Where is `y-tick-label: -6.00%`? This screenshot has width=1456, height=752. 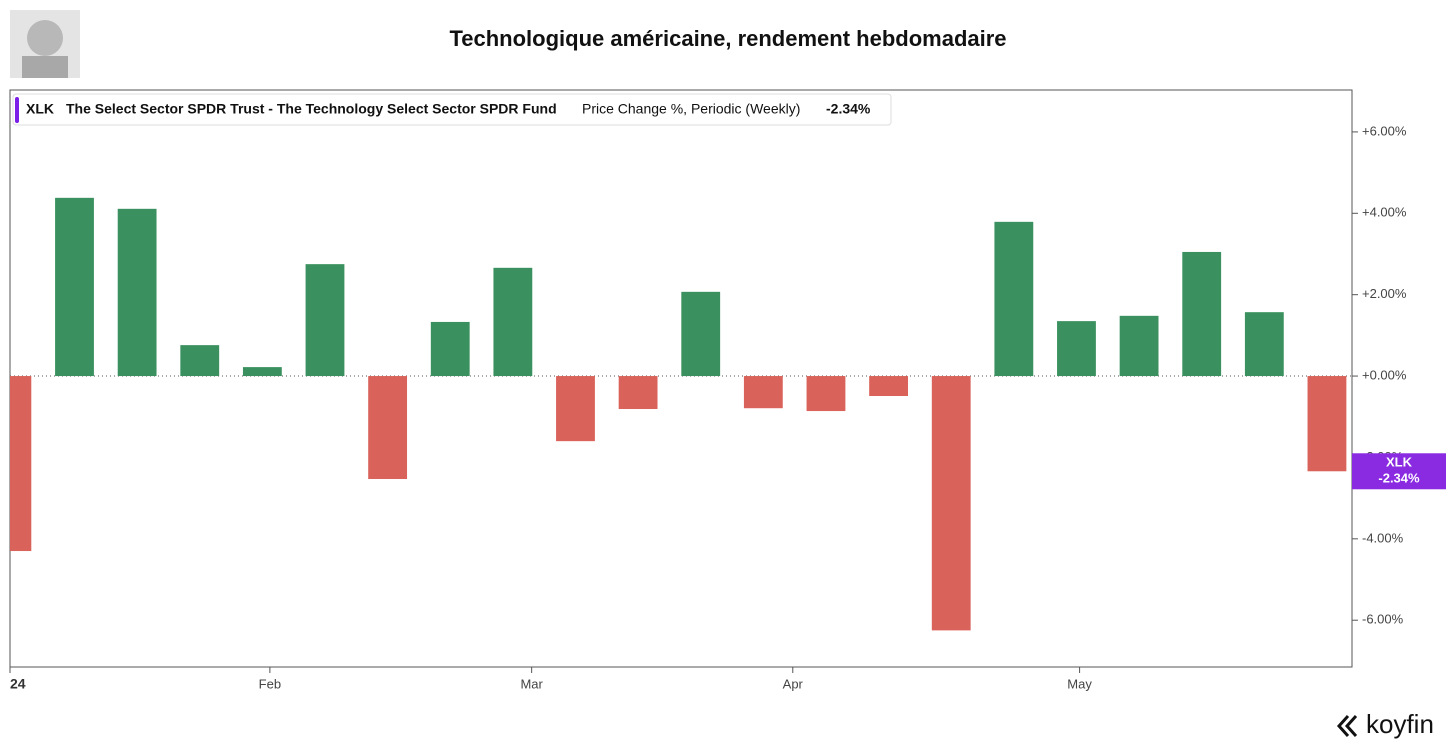
y-tick-label: -6.00% is located at coordinates (1383, 619).